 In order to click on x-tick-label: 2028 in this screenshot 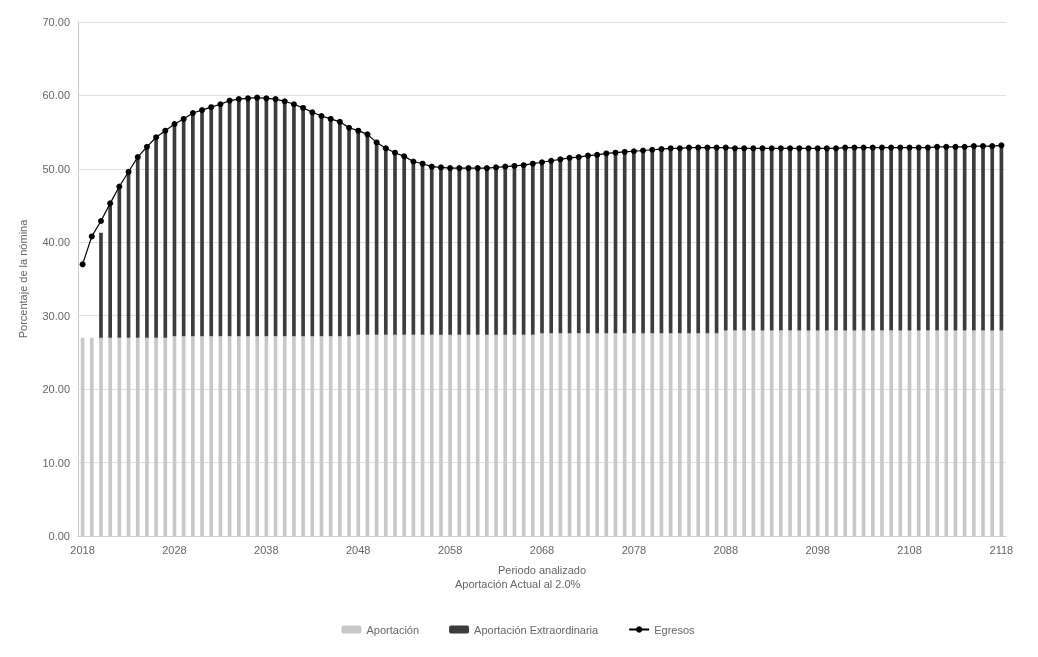, I will do `click(174, 549)`.